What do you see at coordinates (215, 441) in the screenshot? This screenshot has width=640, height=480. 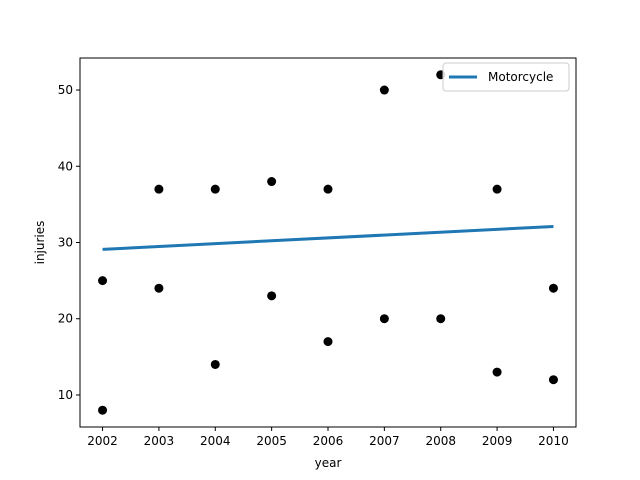 I see `x-tick-label: 2004` at bounding box center [215, 441].